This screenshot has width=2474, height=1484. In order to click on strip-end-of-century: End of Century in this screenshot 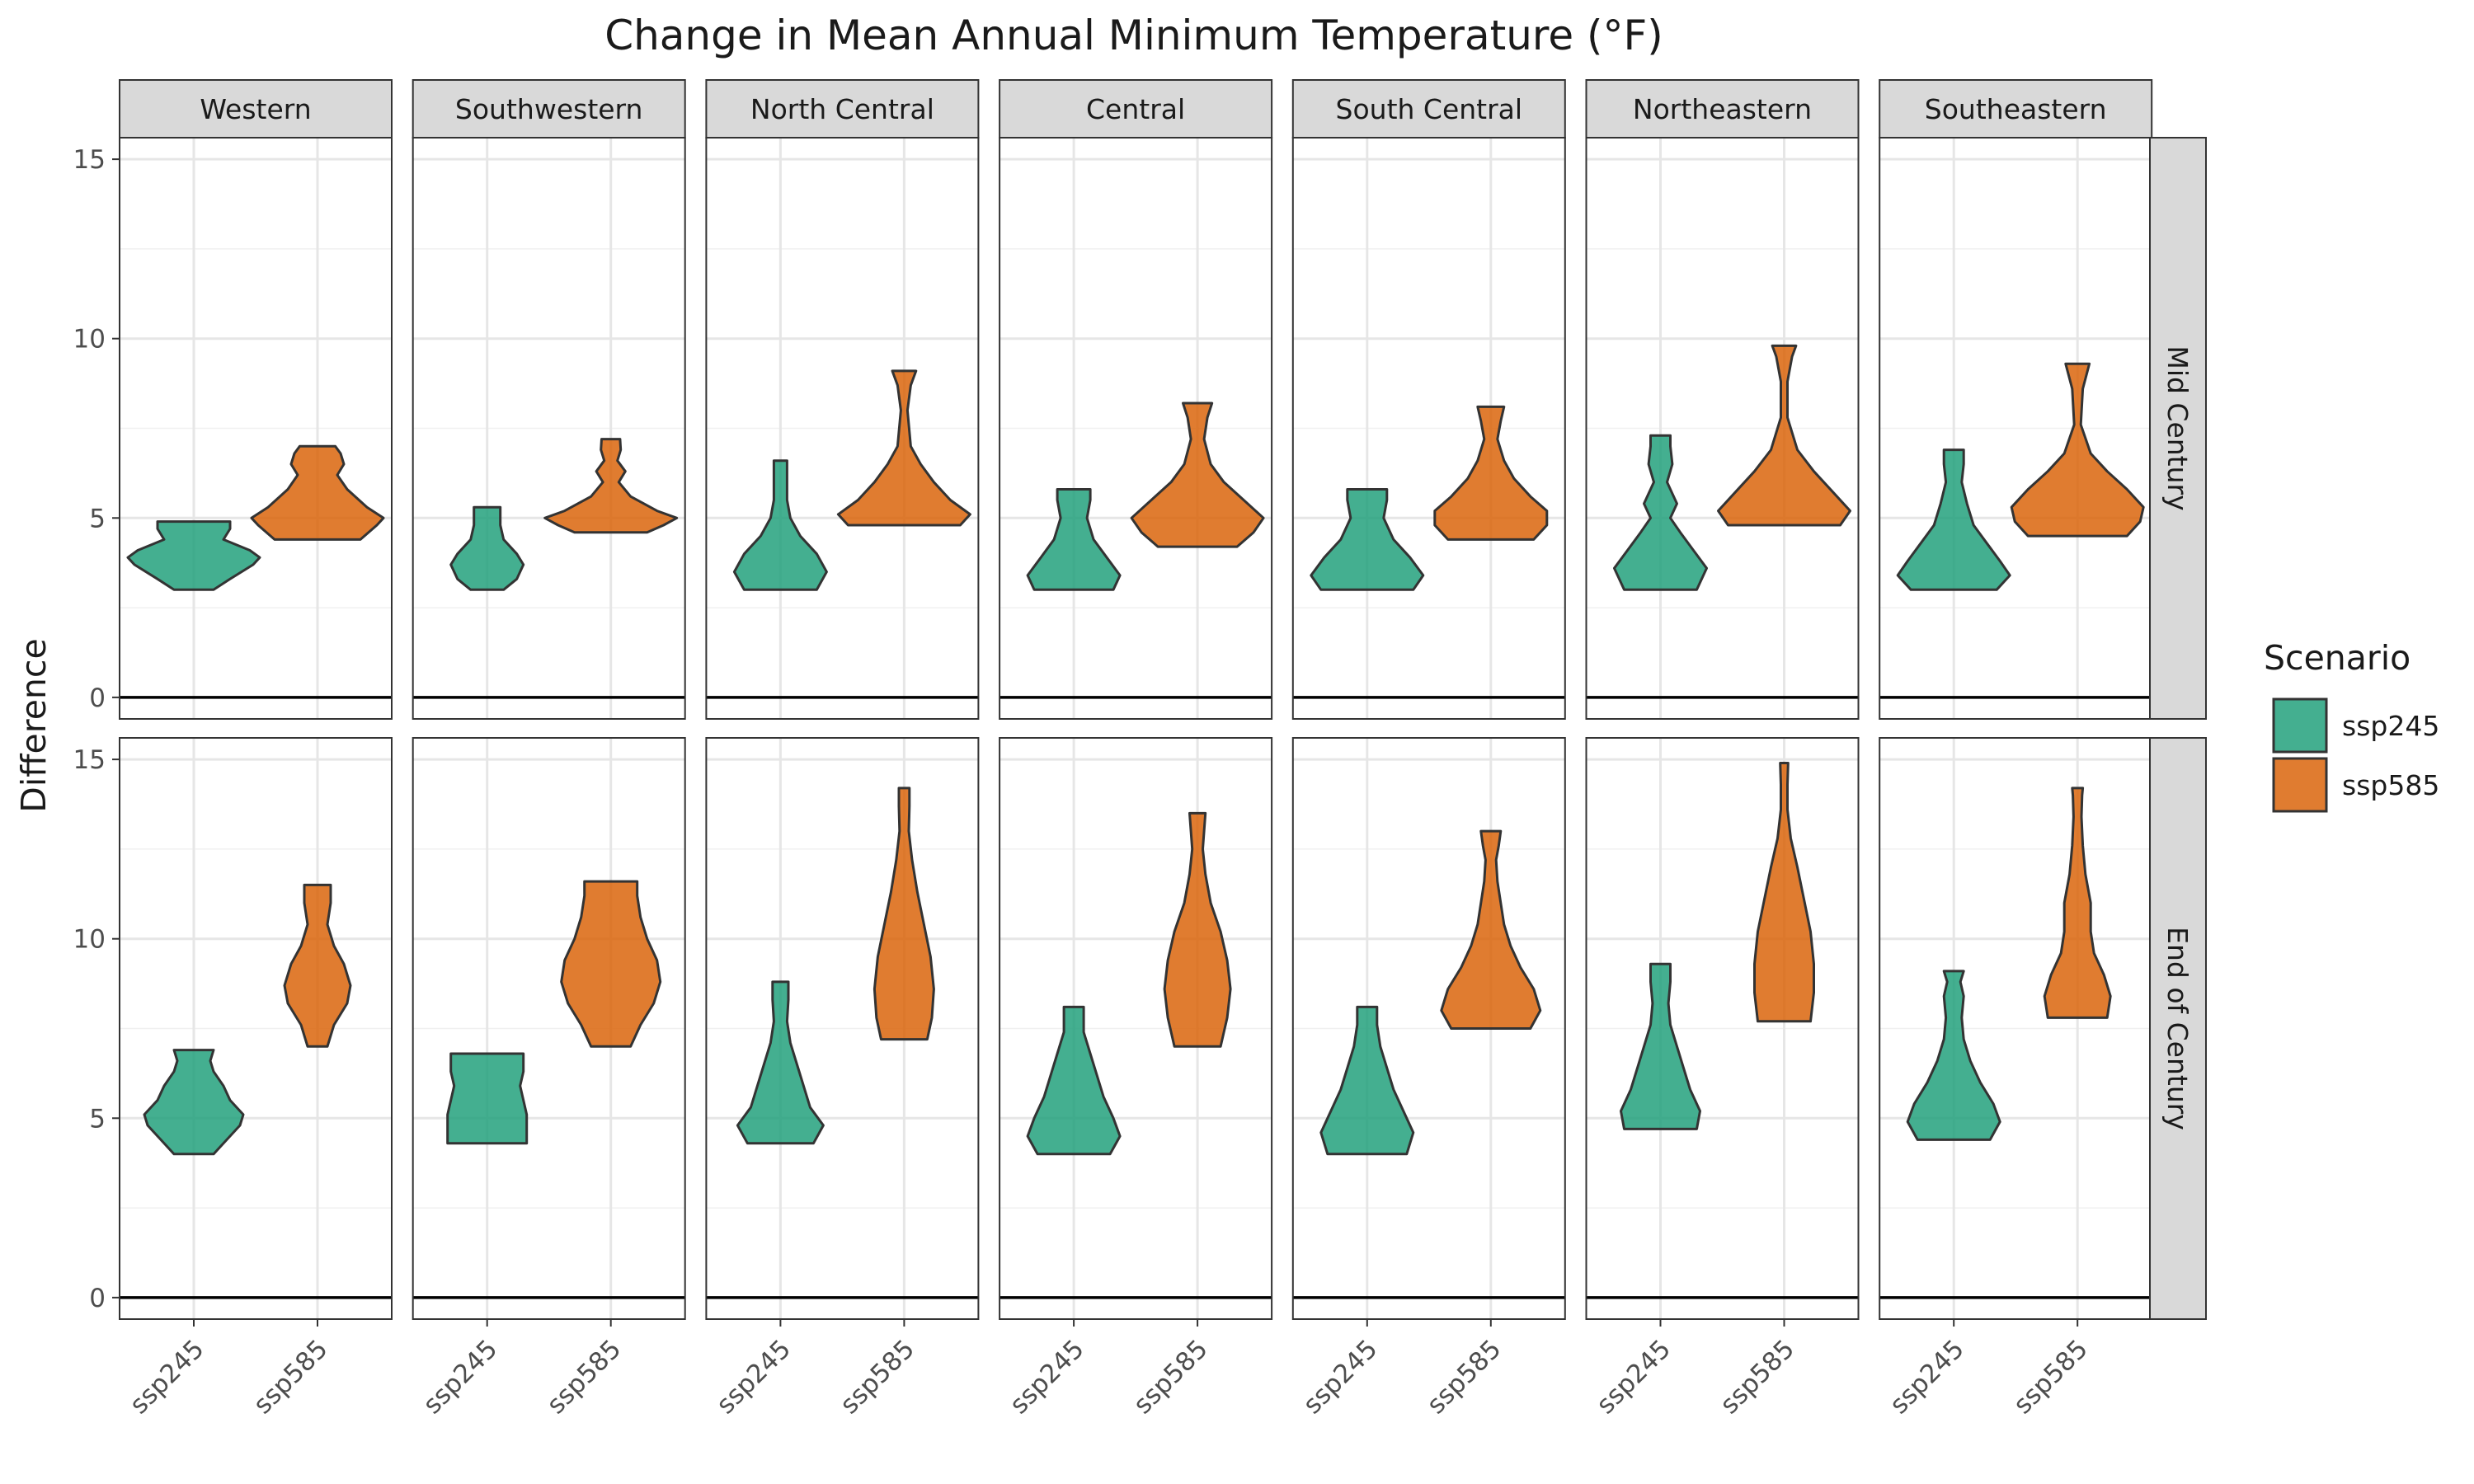, I will do `click(2178, 1028)`.